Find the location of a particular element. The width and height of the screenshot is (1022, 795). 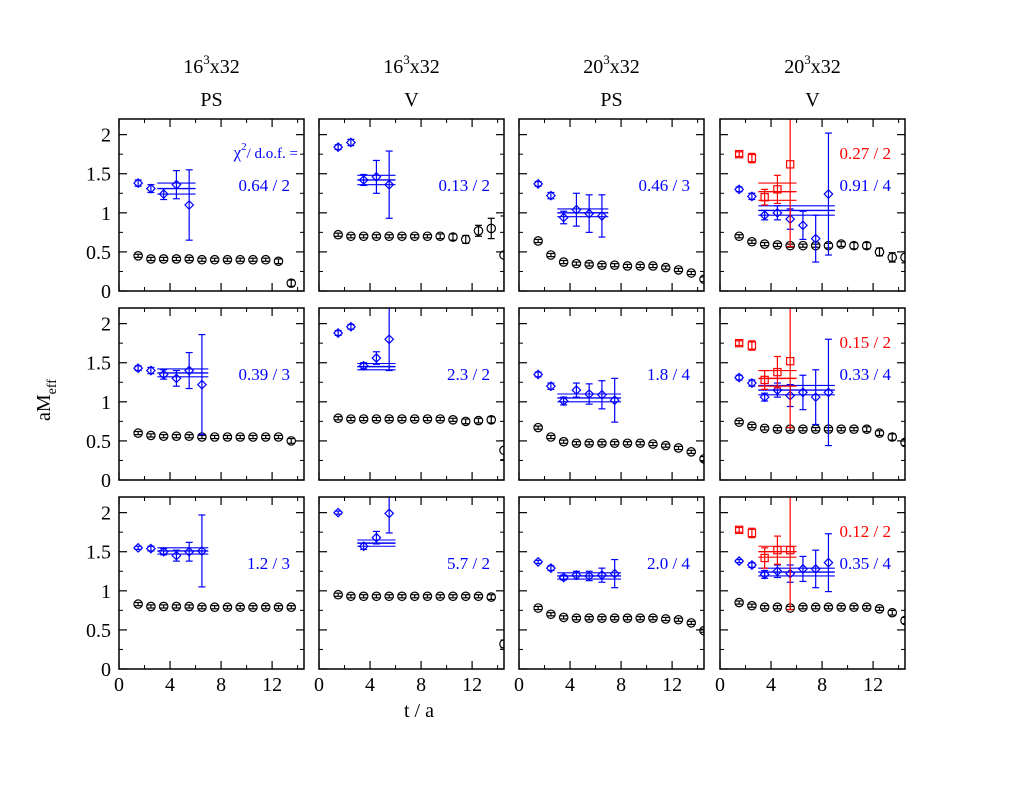

chi2-value-label: 0.35 / 4 is located at coordinates (866, 563).